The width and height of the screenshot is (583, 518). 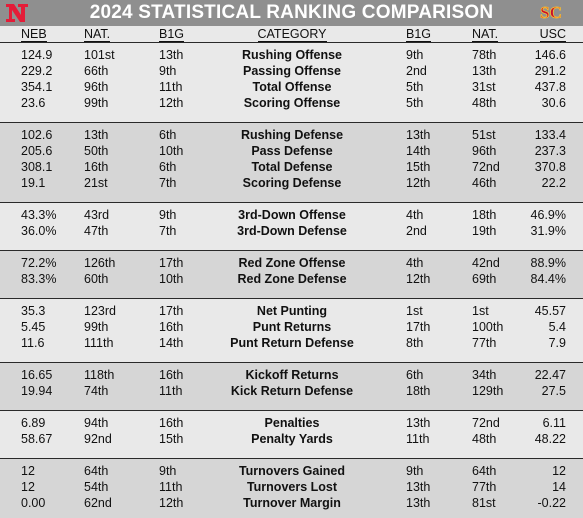 I want to click on usc-value: 14, so click(x=559, y=487).